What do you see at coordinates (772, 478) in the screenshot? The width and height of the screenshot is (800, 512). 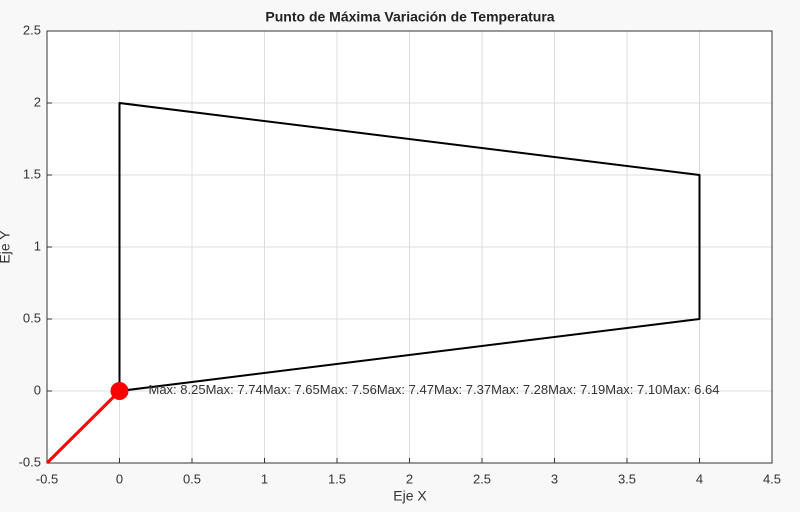 I see `x-tick-label: 4.5` at bounding box center [772, 478].